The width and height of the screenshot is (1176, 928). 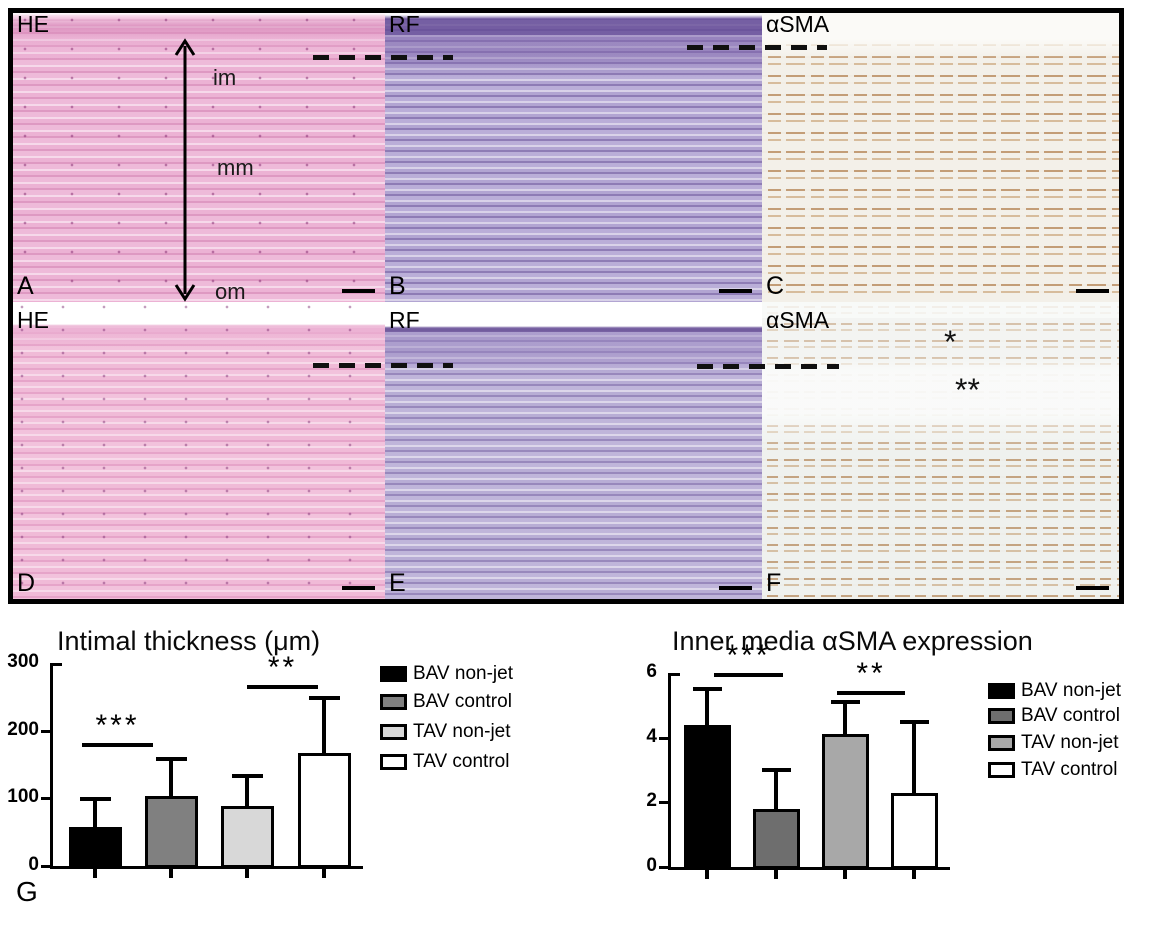 What do you see at coordinates (57, 664) in the screenshot?
I see `y-axis-top-tick` at bounding box center [57, 664].